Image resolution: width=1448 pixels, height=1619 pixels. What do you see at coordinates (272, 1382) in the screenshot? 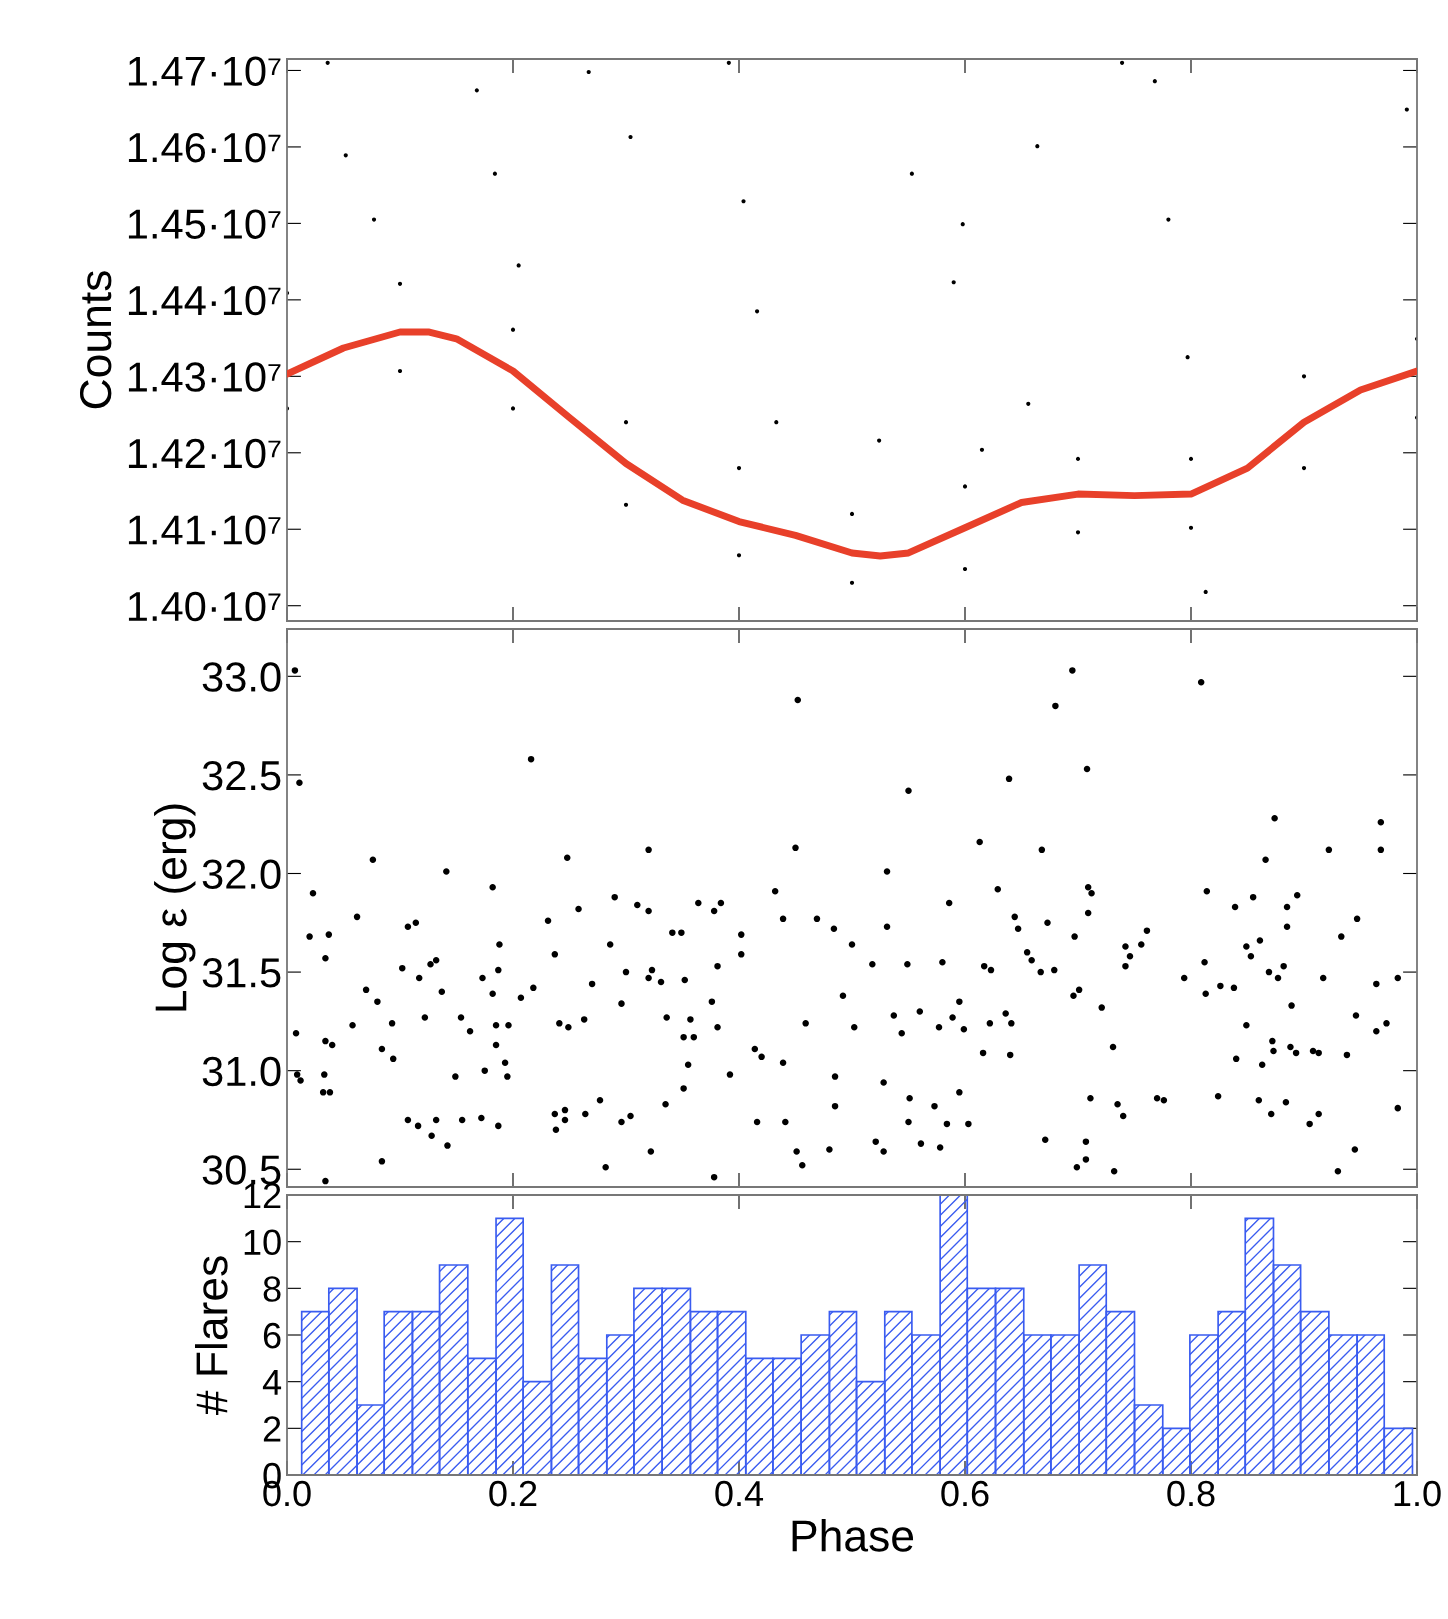
I see `y-tick-label: 4` at bounding box center [272, 1382].